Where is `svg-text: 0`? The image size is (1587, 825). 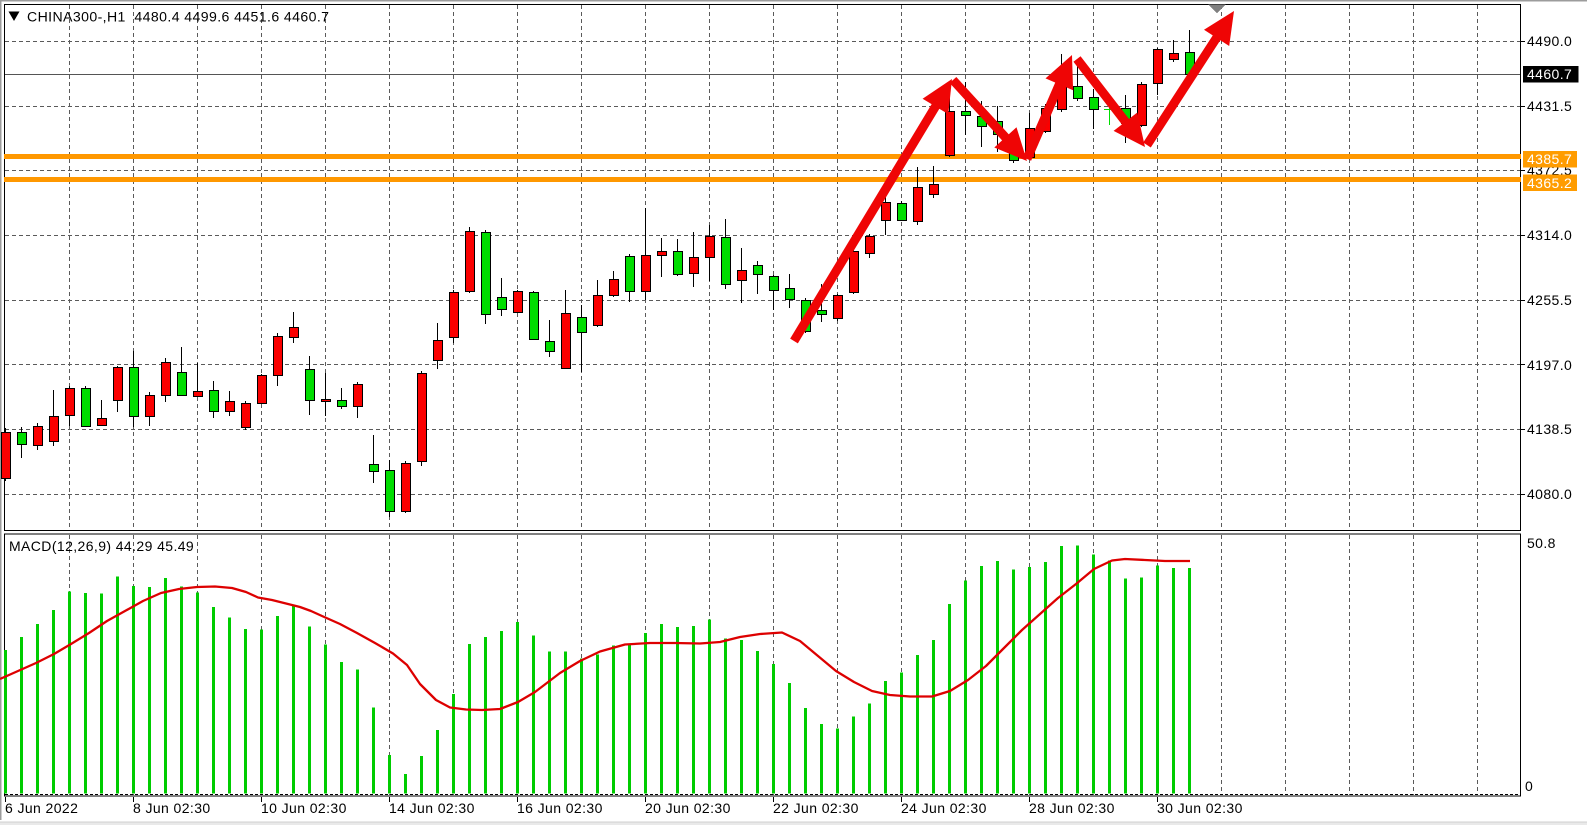 svg-text: 0 is located at coordinates (1529, 786).